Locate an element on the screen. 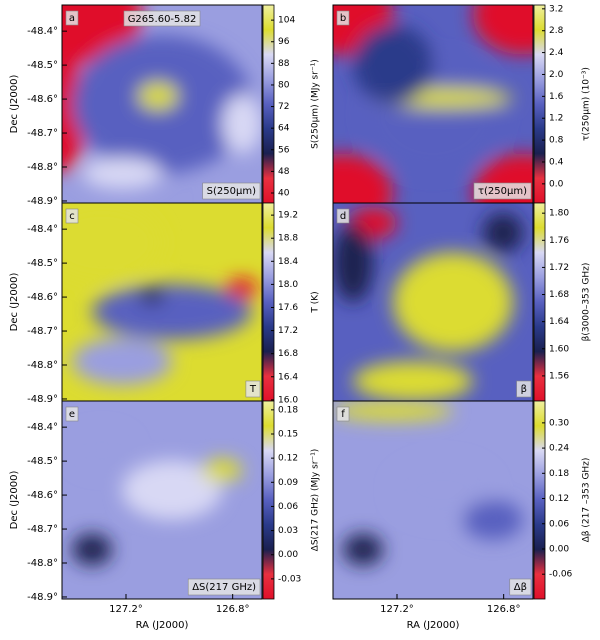 Image resolution: width=600 pixels, height=640 pixels. colorbar-tick-label: 0.24 is located at coordinates (559, 449).